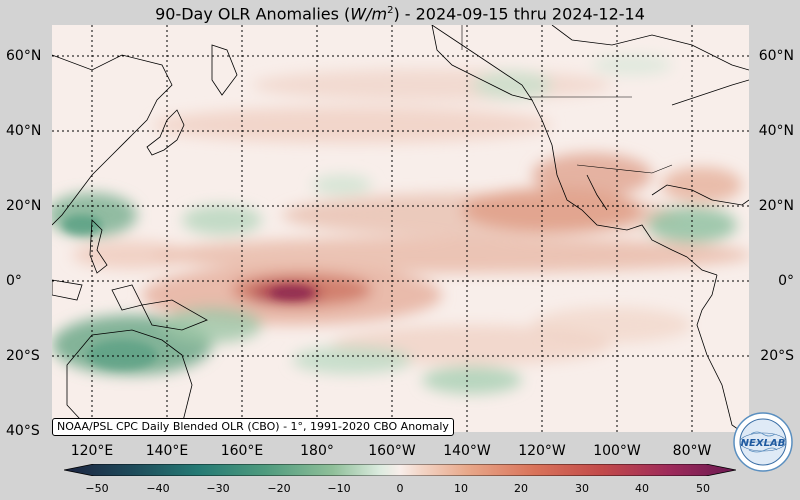 This screenshot has width=800, height=500. Describe the element at coordinates (519, 14) in the screenshot. I see `title-suffix: ) - 2024-09-15 thru 2024-12-14` at that location.